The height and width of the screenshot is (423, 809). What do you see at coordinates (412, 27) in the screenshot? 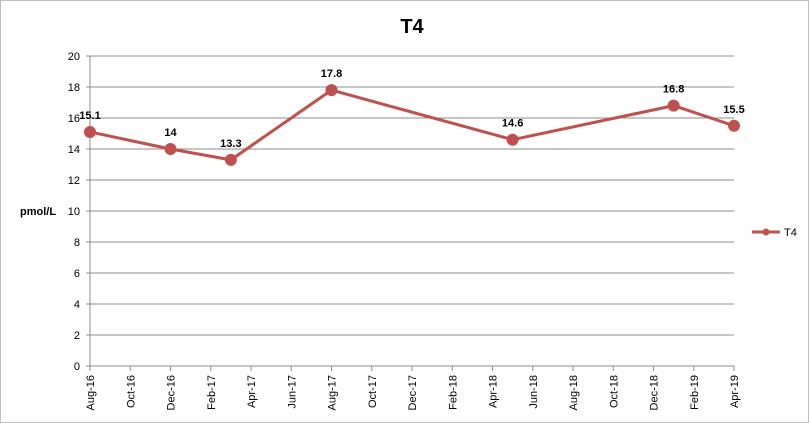
I see `chart-title: T4` at bounding box center [412, 27].